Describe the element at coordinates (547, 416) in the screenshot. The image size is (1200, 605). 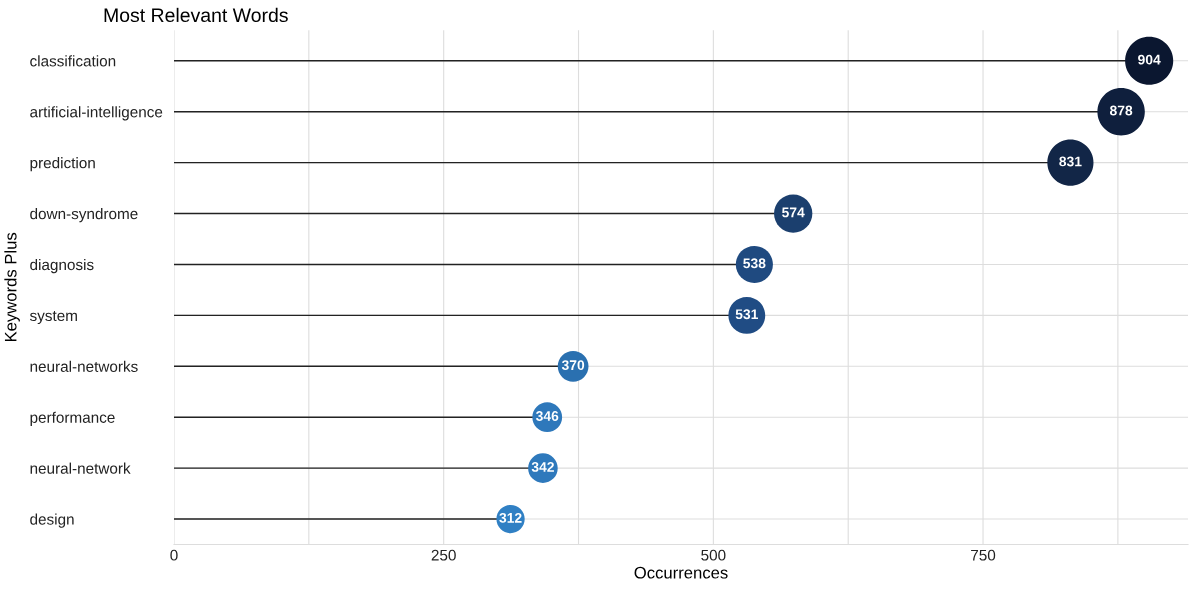
I see `data-label: 346` at that location.